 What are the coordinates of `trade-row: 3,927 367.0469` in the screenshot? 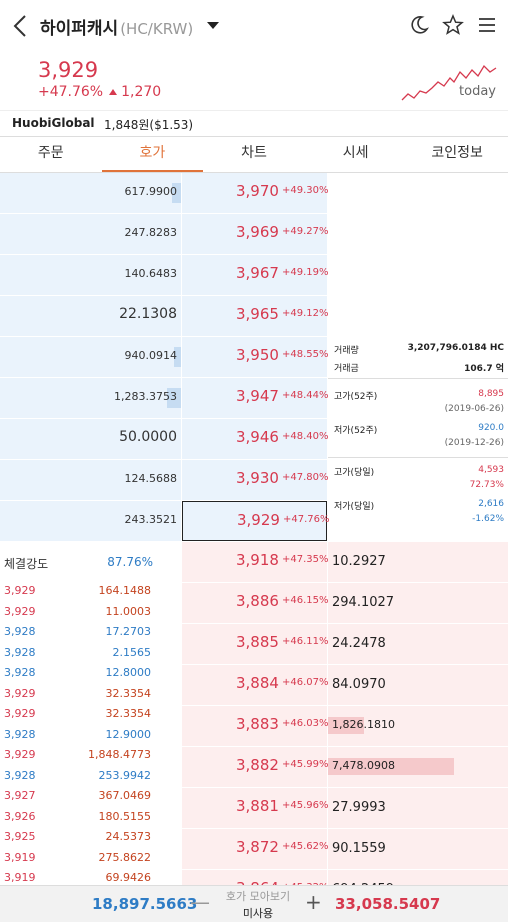 It's located at (90, 796).